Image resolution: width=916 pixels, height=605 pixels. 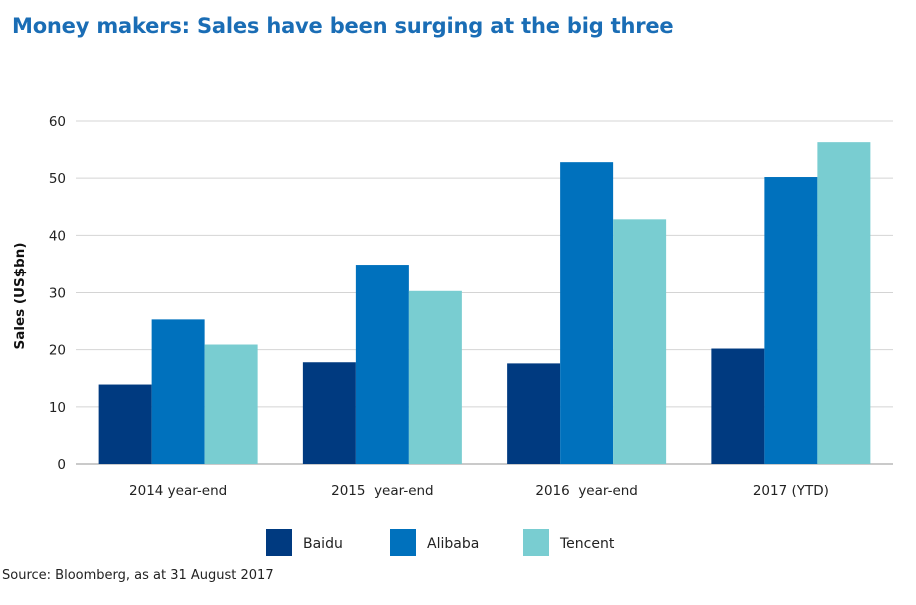 What do you see at coordinates (279, 542) in the screenshot?
I see `legend-swatch-baidu` at bounding box center [279, 542].